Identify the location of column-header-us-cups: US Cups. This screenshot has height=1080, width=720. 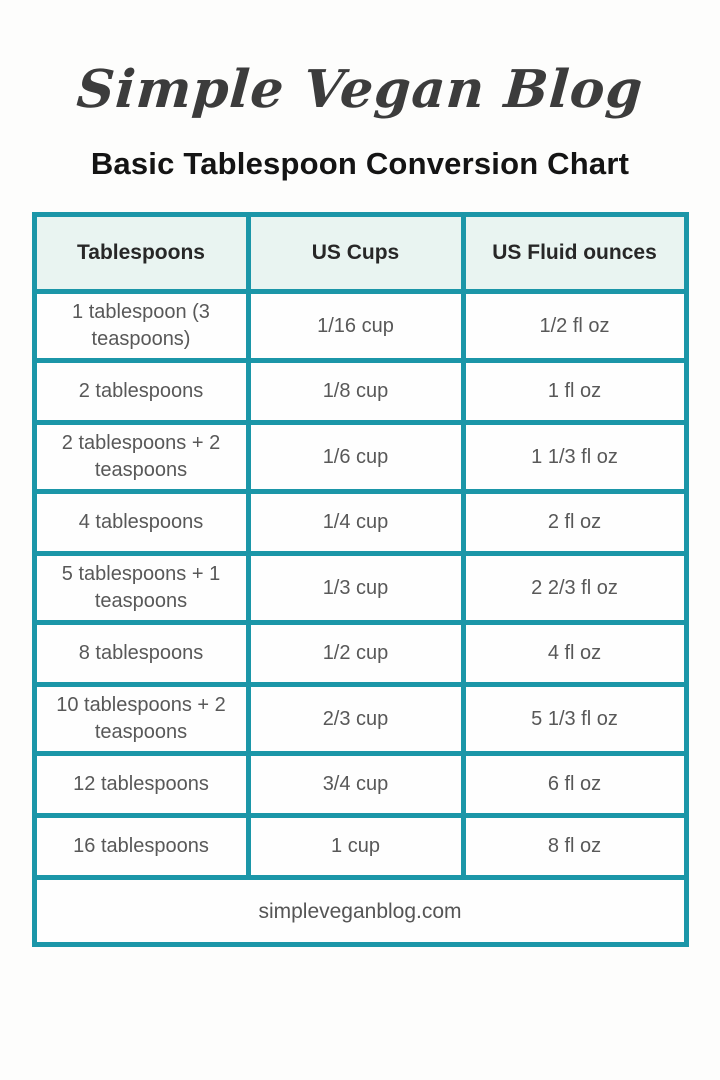
(355, 253).